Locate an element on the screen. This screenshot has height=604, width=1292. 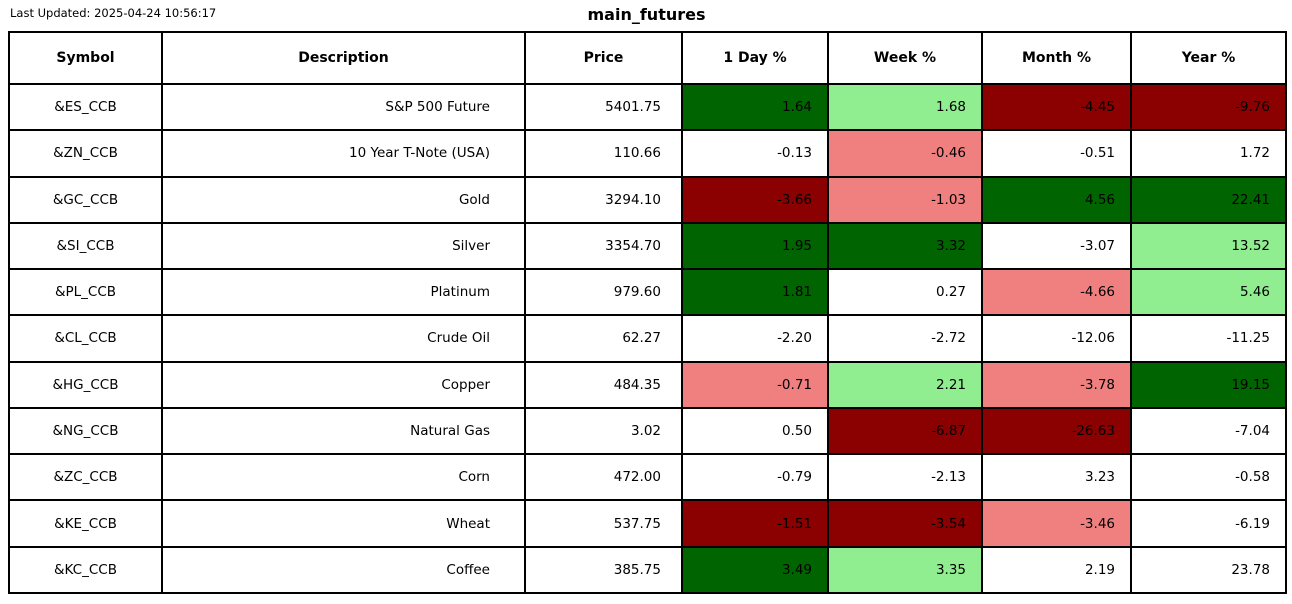
description-cell: Coffee is located at coordinates (343, 570).